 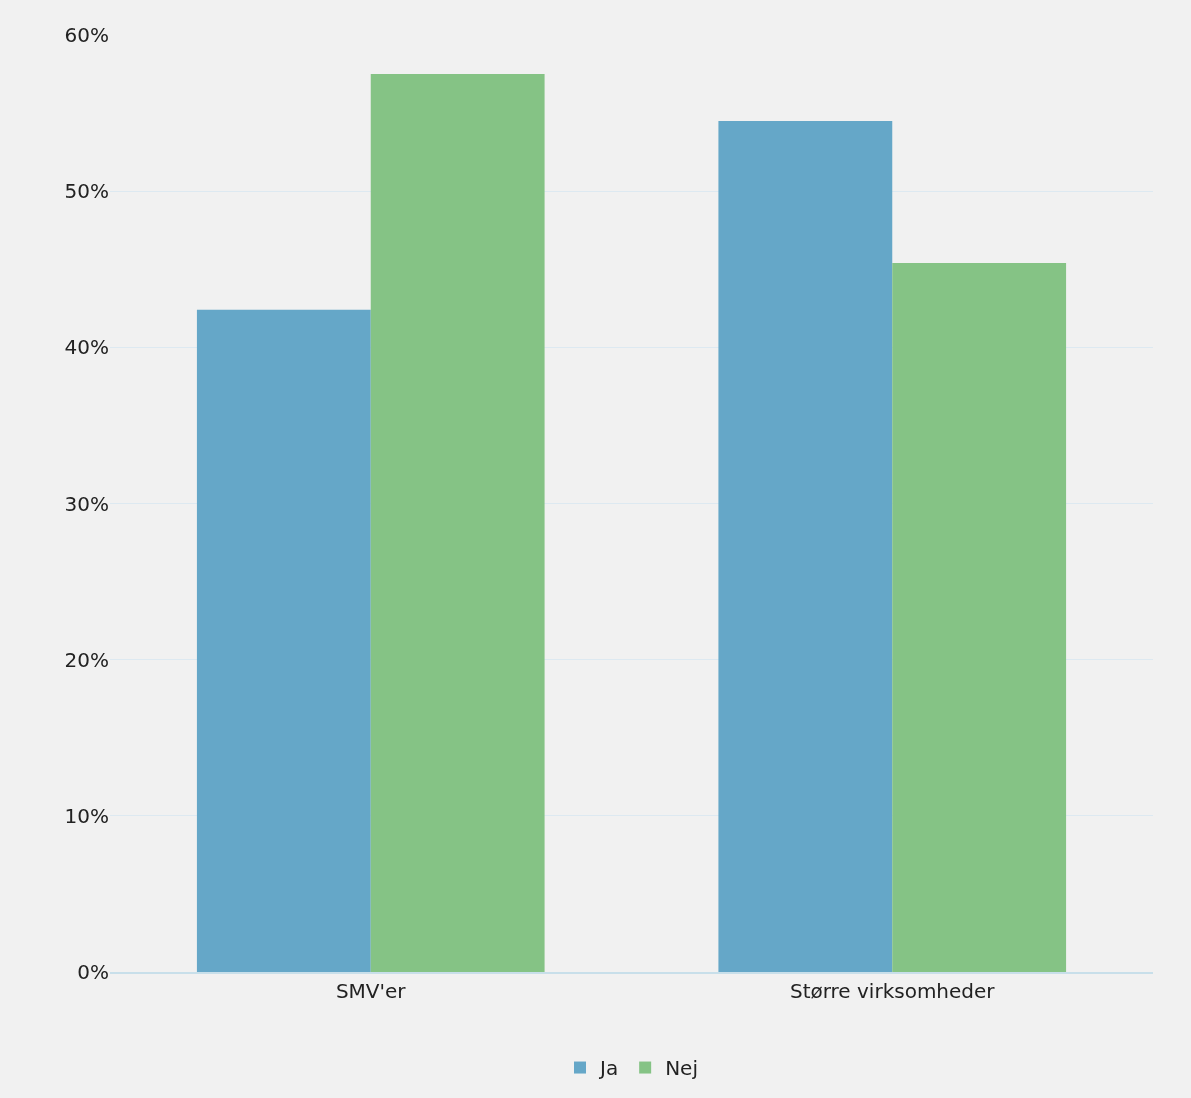 What do you see at coordinates (86, 659) in the screenshot?
I see `y-tick-label: 20%` at bounding box center [86, 659].